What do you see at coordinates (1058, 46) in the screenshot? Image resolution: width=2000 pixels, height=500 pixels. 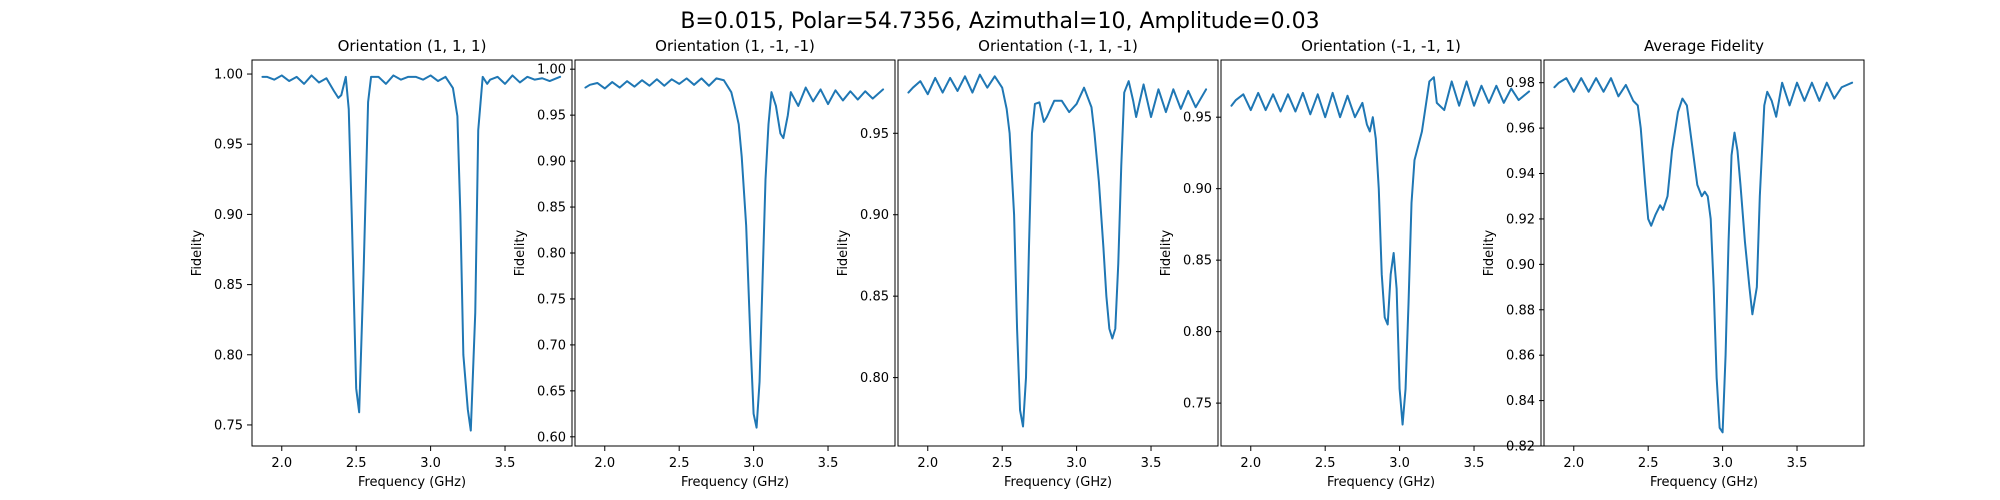 I see `subplot-title: Orientation (-1, 1, -1)` at bounding box center [1058, 46].